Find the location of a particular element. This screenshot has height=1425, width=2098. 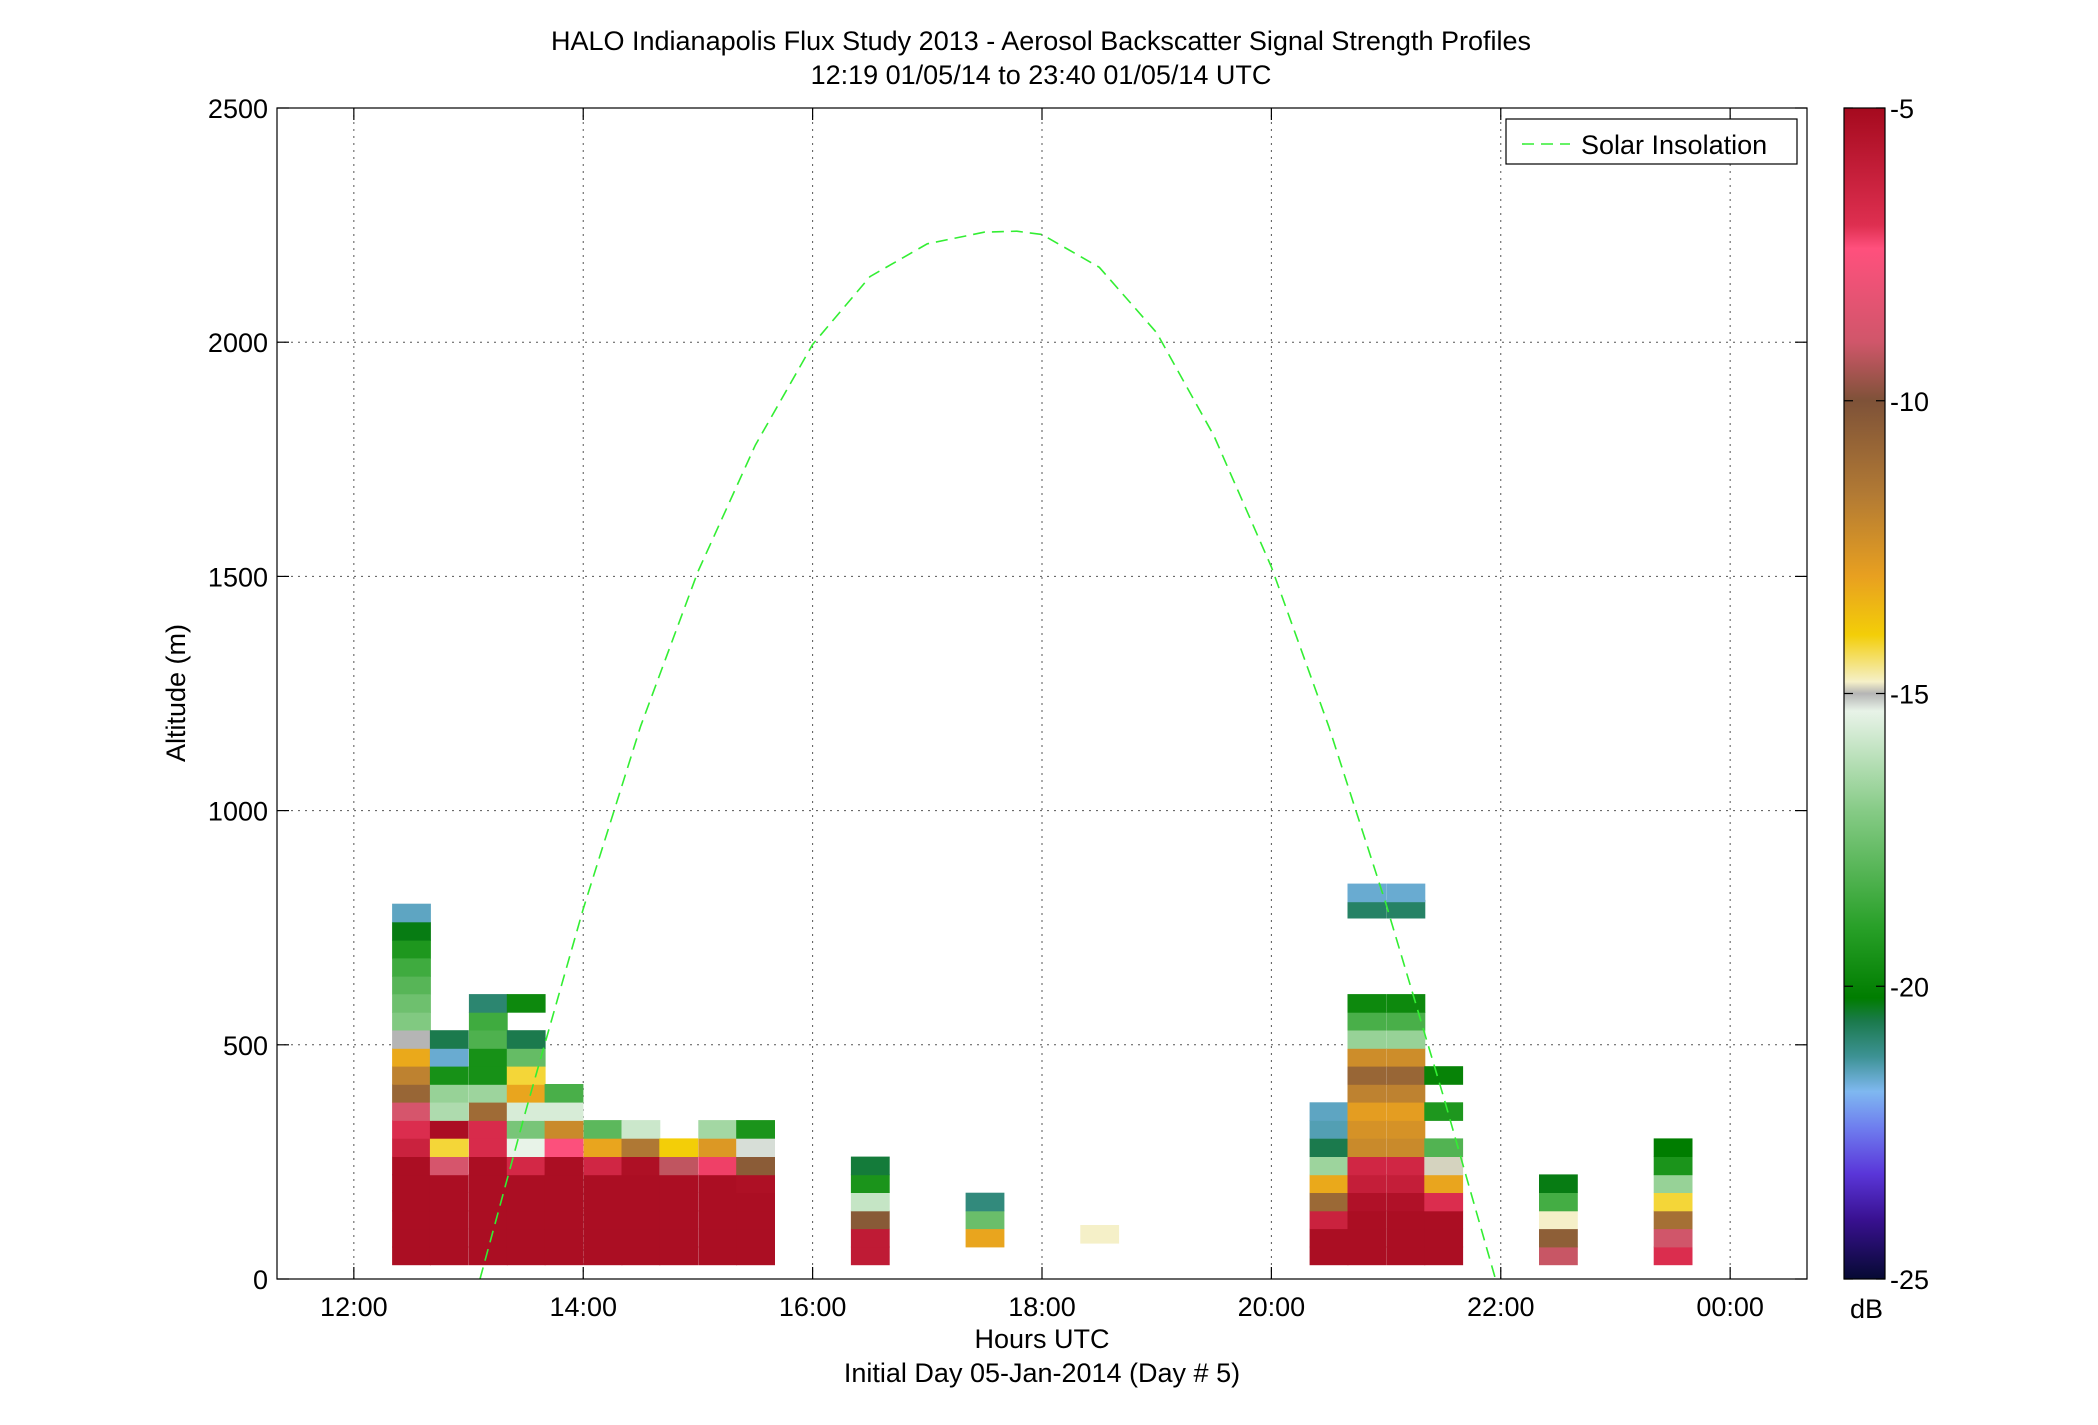

y-tick-label: 500 is located at coordinates (245, 1046).